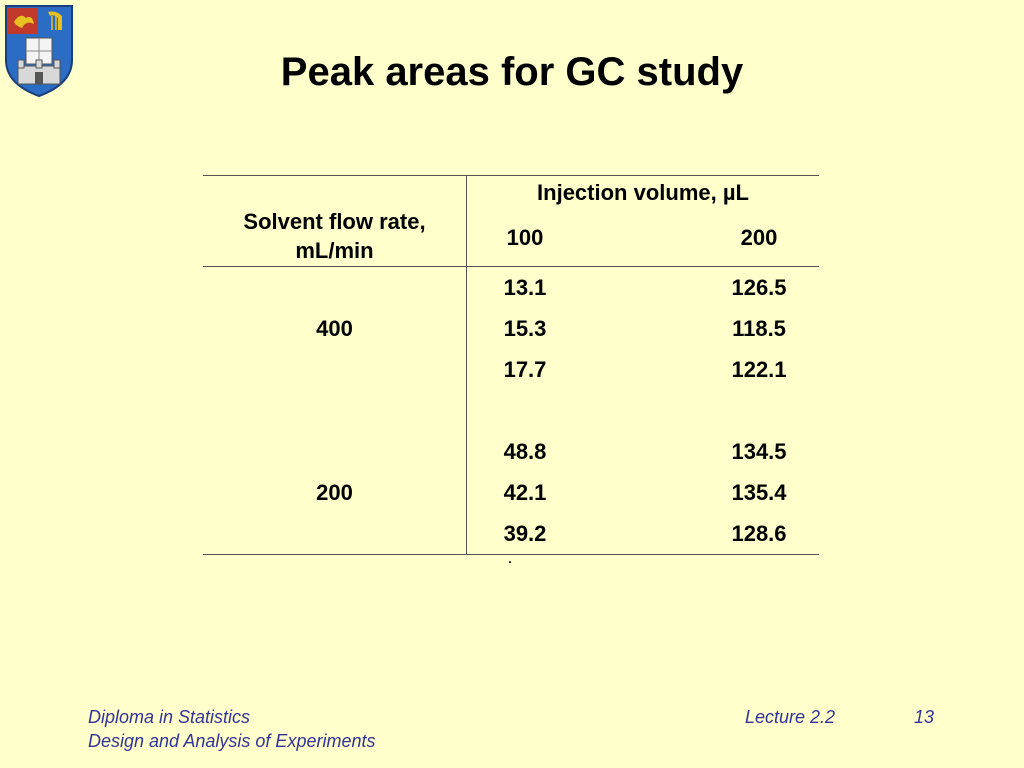 The width and height of the screenshot is (1024, 768). What do you see at coordinates (525, 492) in the screenshot?
I see `table-cell: 42.1` at bounding box center [525, 492].